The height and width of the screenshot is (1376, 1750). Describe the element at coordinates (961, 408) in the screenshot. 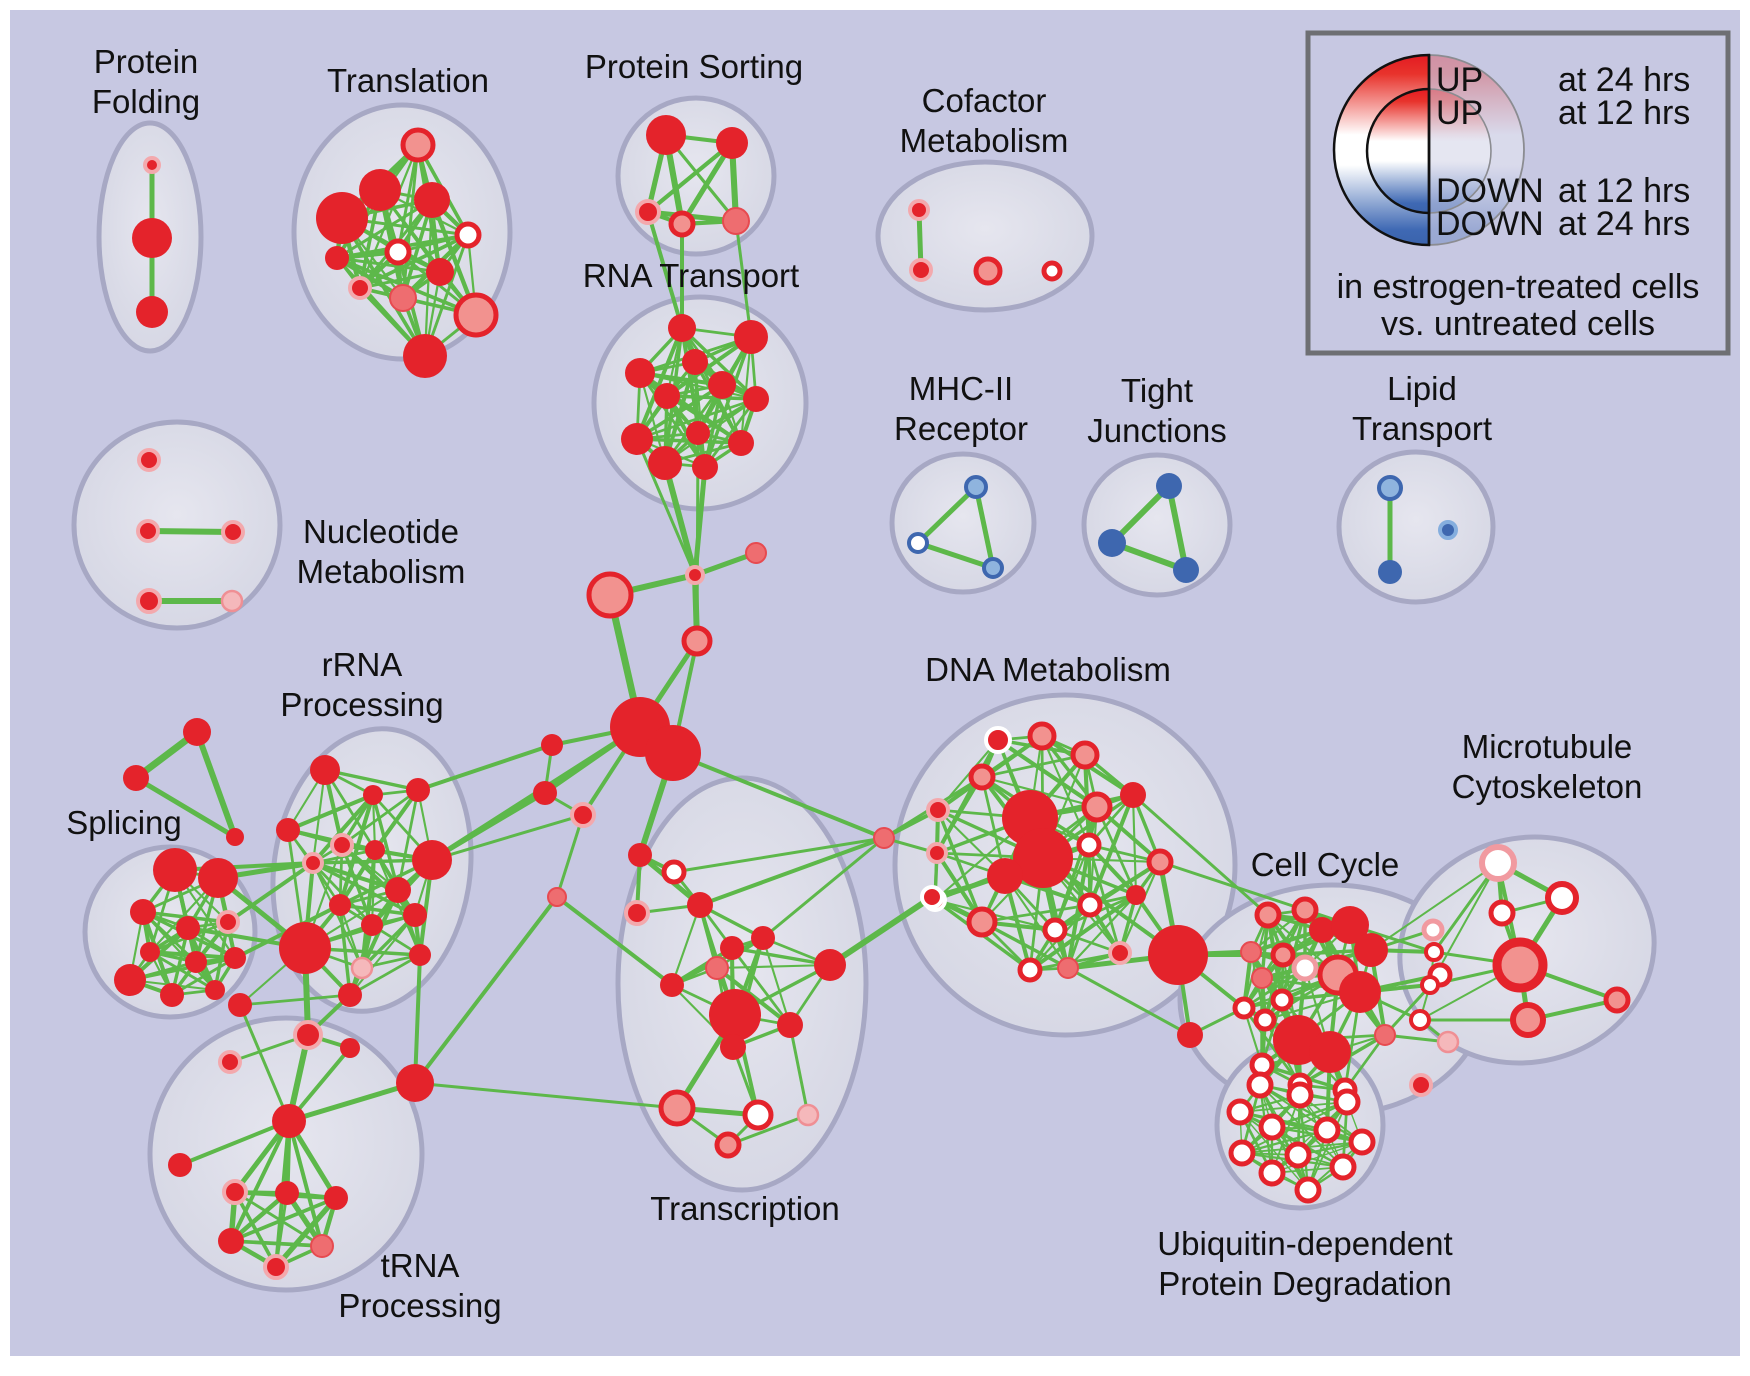

I see `label-mhc_ii_receptor: MHC-II Receptor` at that location.